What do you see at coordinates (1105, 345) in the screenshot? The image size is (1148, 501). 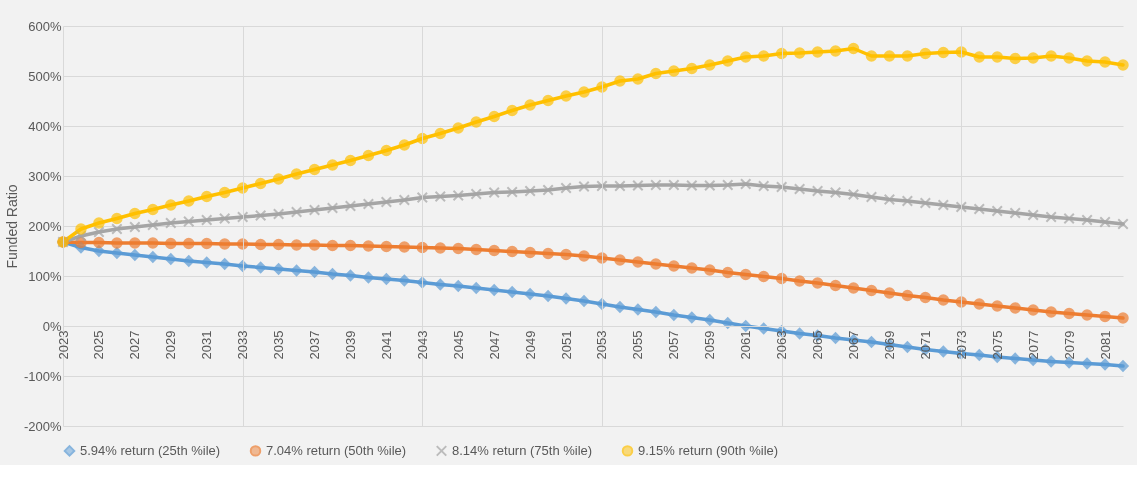 I see `x-tick-label: 2081` at bounding box center [1105, 345].